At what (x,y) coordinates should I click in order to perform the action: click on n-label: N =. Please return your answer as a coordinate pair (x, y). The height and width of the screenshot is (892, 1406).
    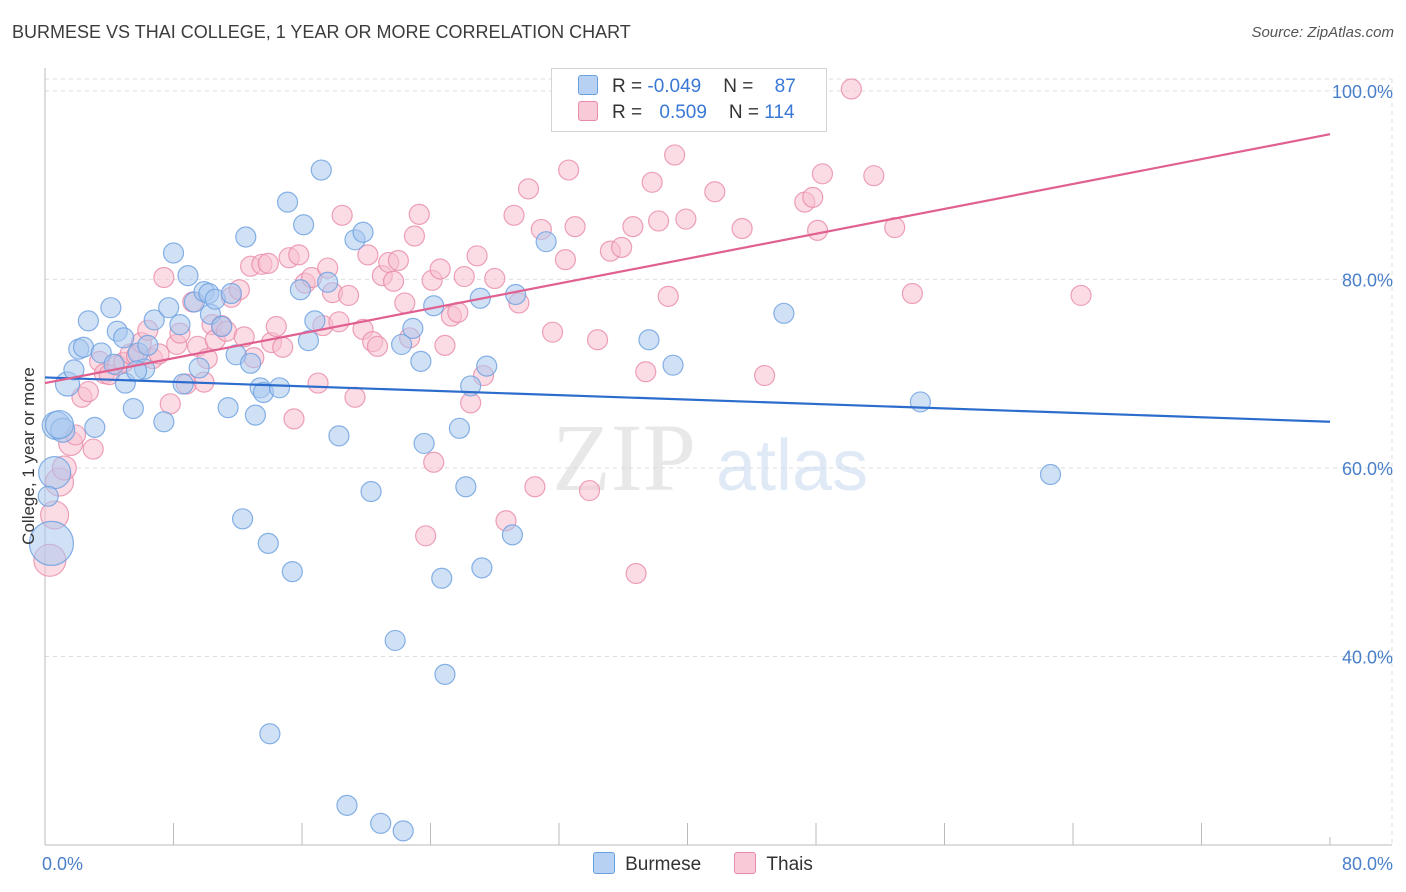
    Looking at the image, I should click on (746, 112).